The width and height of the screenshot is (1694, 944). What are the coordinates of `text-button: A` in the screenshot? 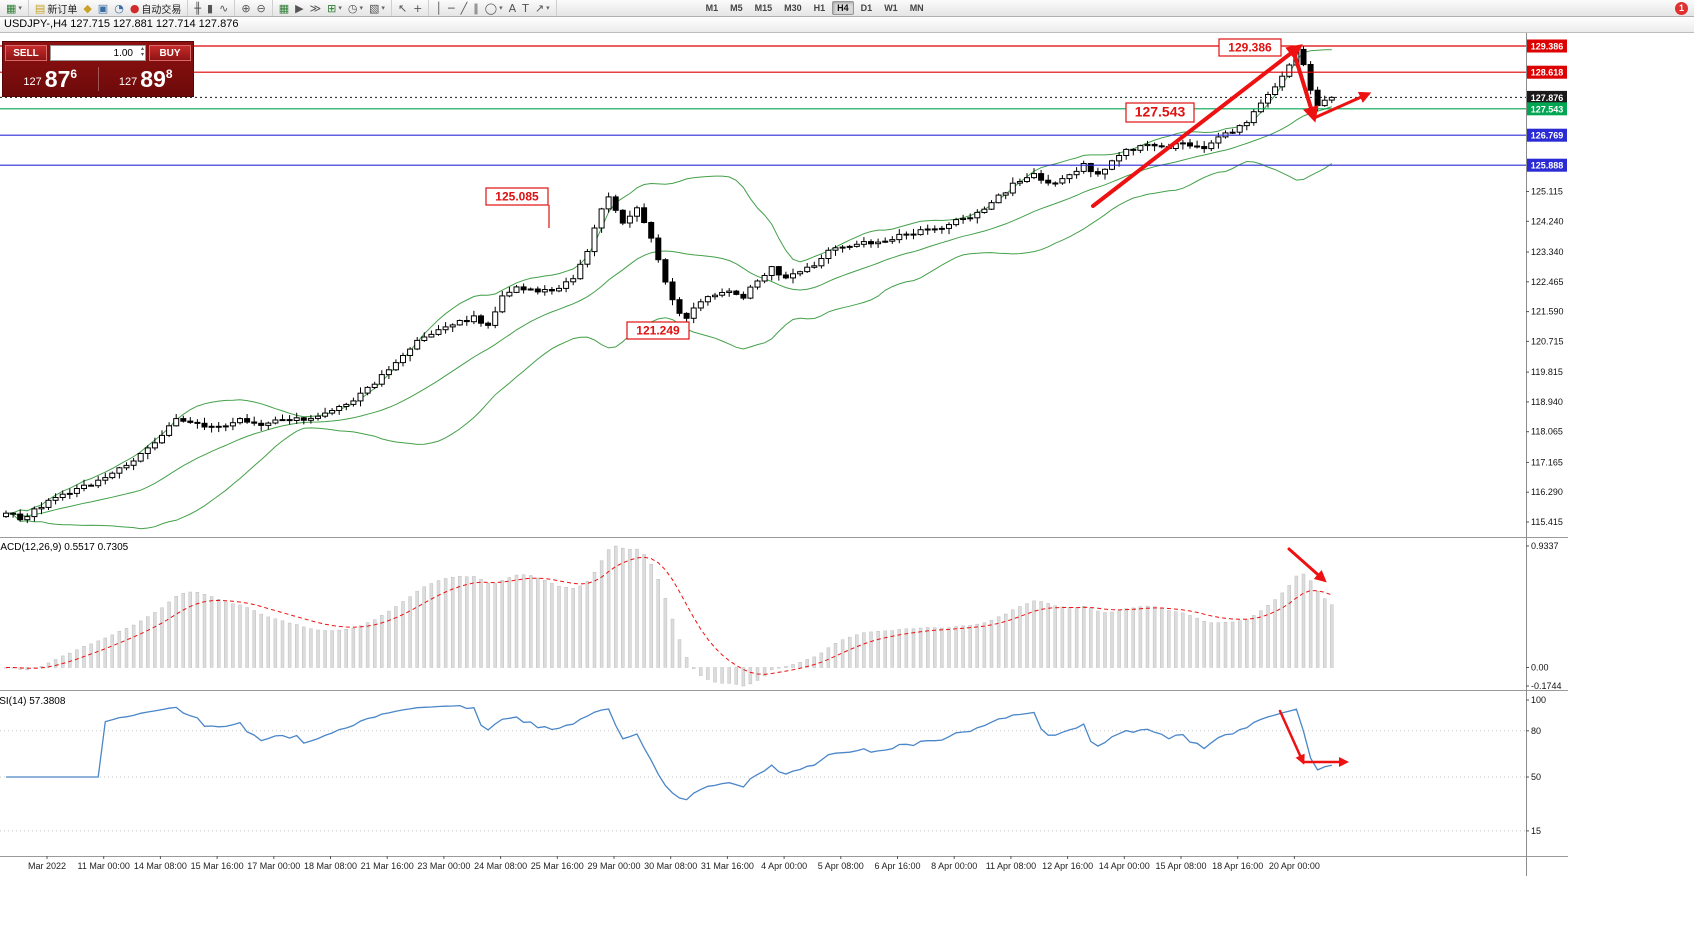 It's located at (513, 8).